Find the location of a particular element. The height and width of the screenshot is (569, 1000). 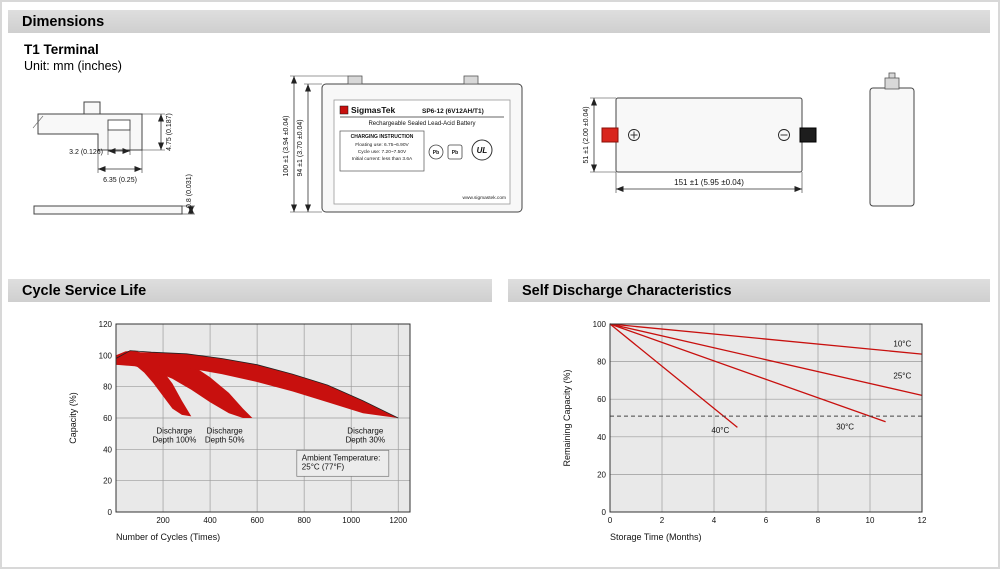

annotation-box is located at coordinates (343, 463).